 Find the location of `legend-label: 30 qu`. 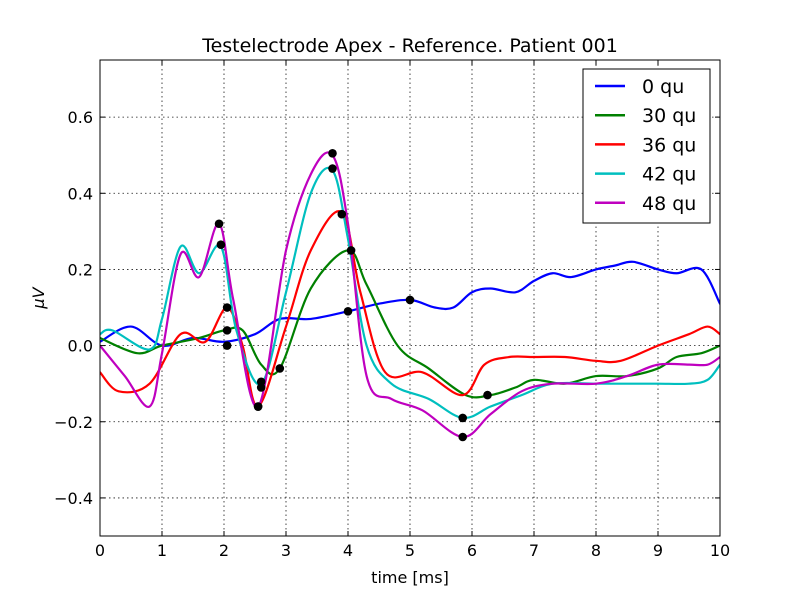

legend-label: 30 qu is located at coordinates (669, 116).